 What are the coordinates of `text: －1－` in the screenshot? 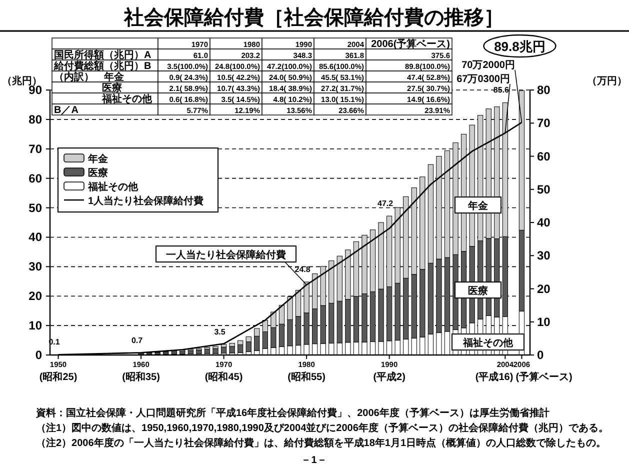 It's located at (314, 460).